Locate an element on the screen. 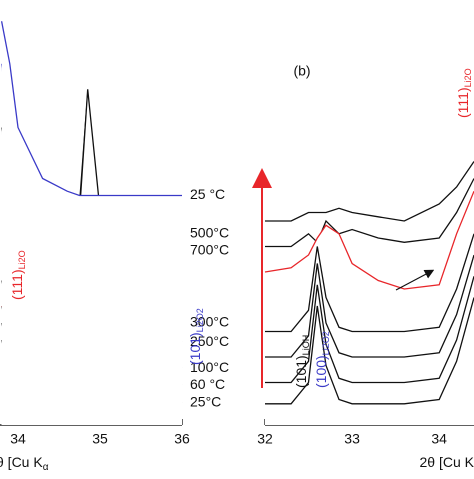 This screenshot has height=479, width=474. x-axis-label-text: θ [Cu K is located at coordinates (21, 462).